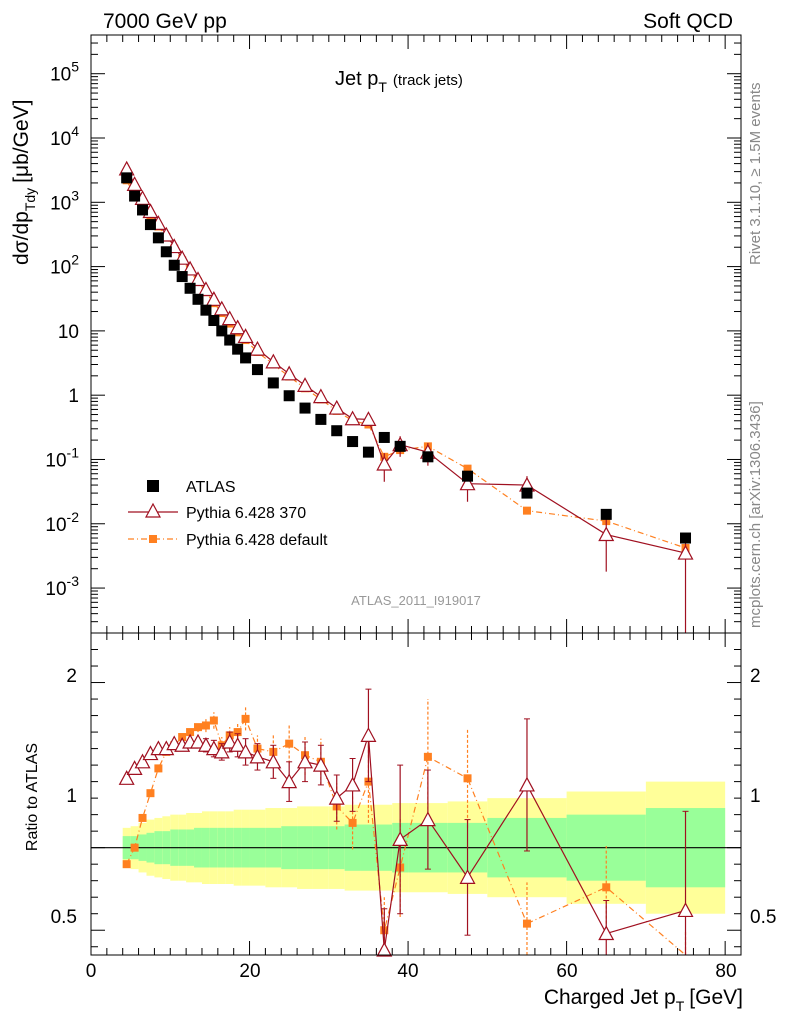  Describe the element at coordinates (73, 517) in the screenshot. I see `main-y-tick-exp: -2` at that location.